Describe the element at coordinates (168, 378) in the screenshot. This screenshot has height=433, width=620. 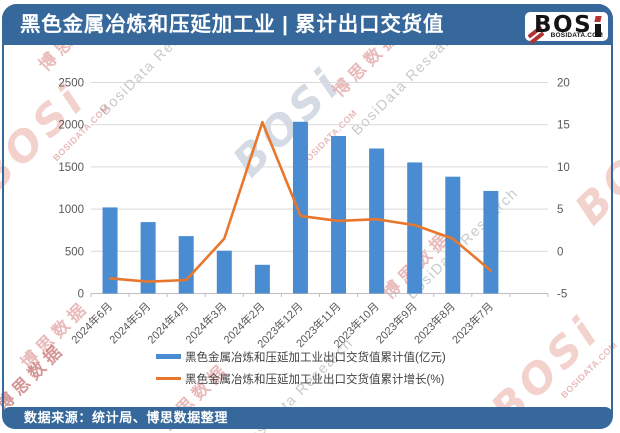
I see `legend-line-swatch-icon` at that location.